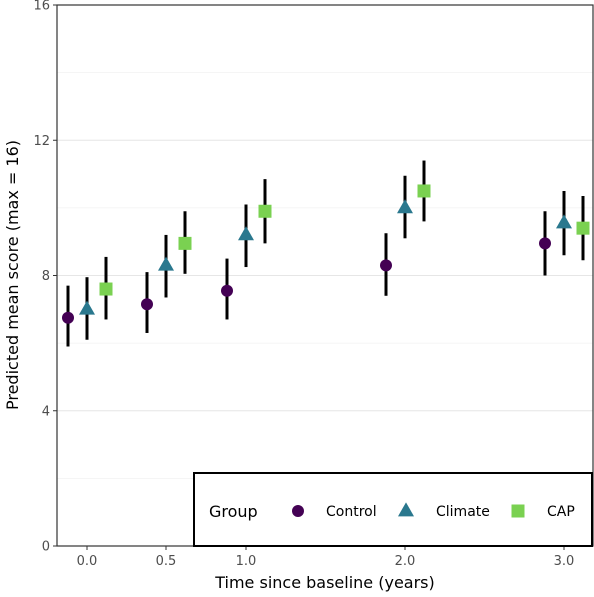 The image size is (594, 597). I want to click on x-tick-label: 2.0, so click(405, 561).